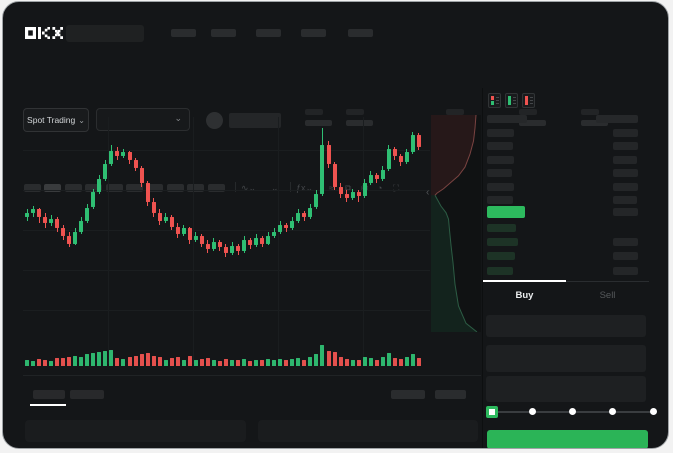 This screenshot has height=453, width=673. What do you see at coordinates (396, 188) in the screenshot?
I see `fullscreen-icon: ⛶` at bounding box center [396, 188].